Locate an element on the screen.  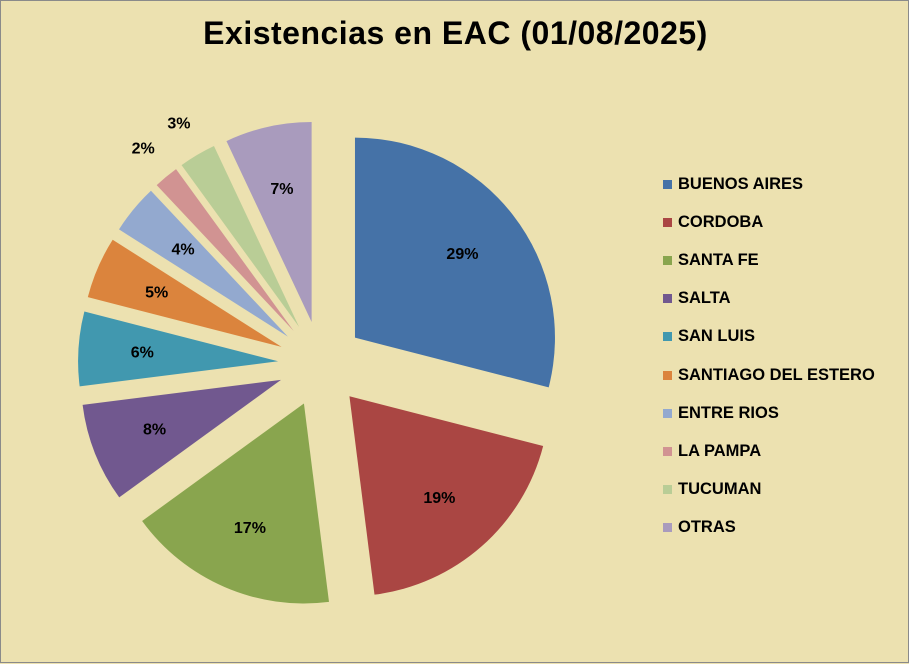
pie-slice-tucuman is located at coordinates (240, 236).